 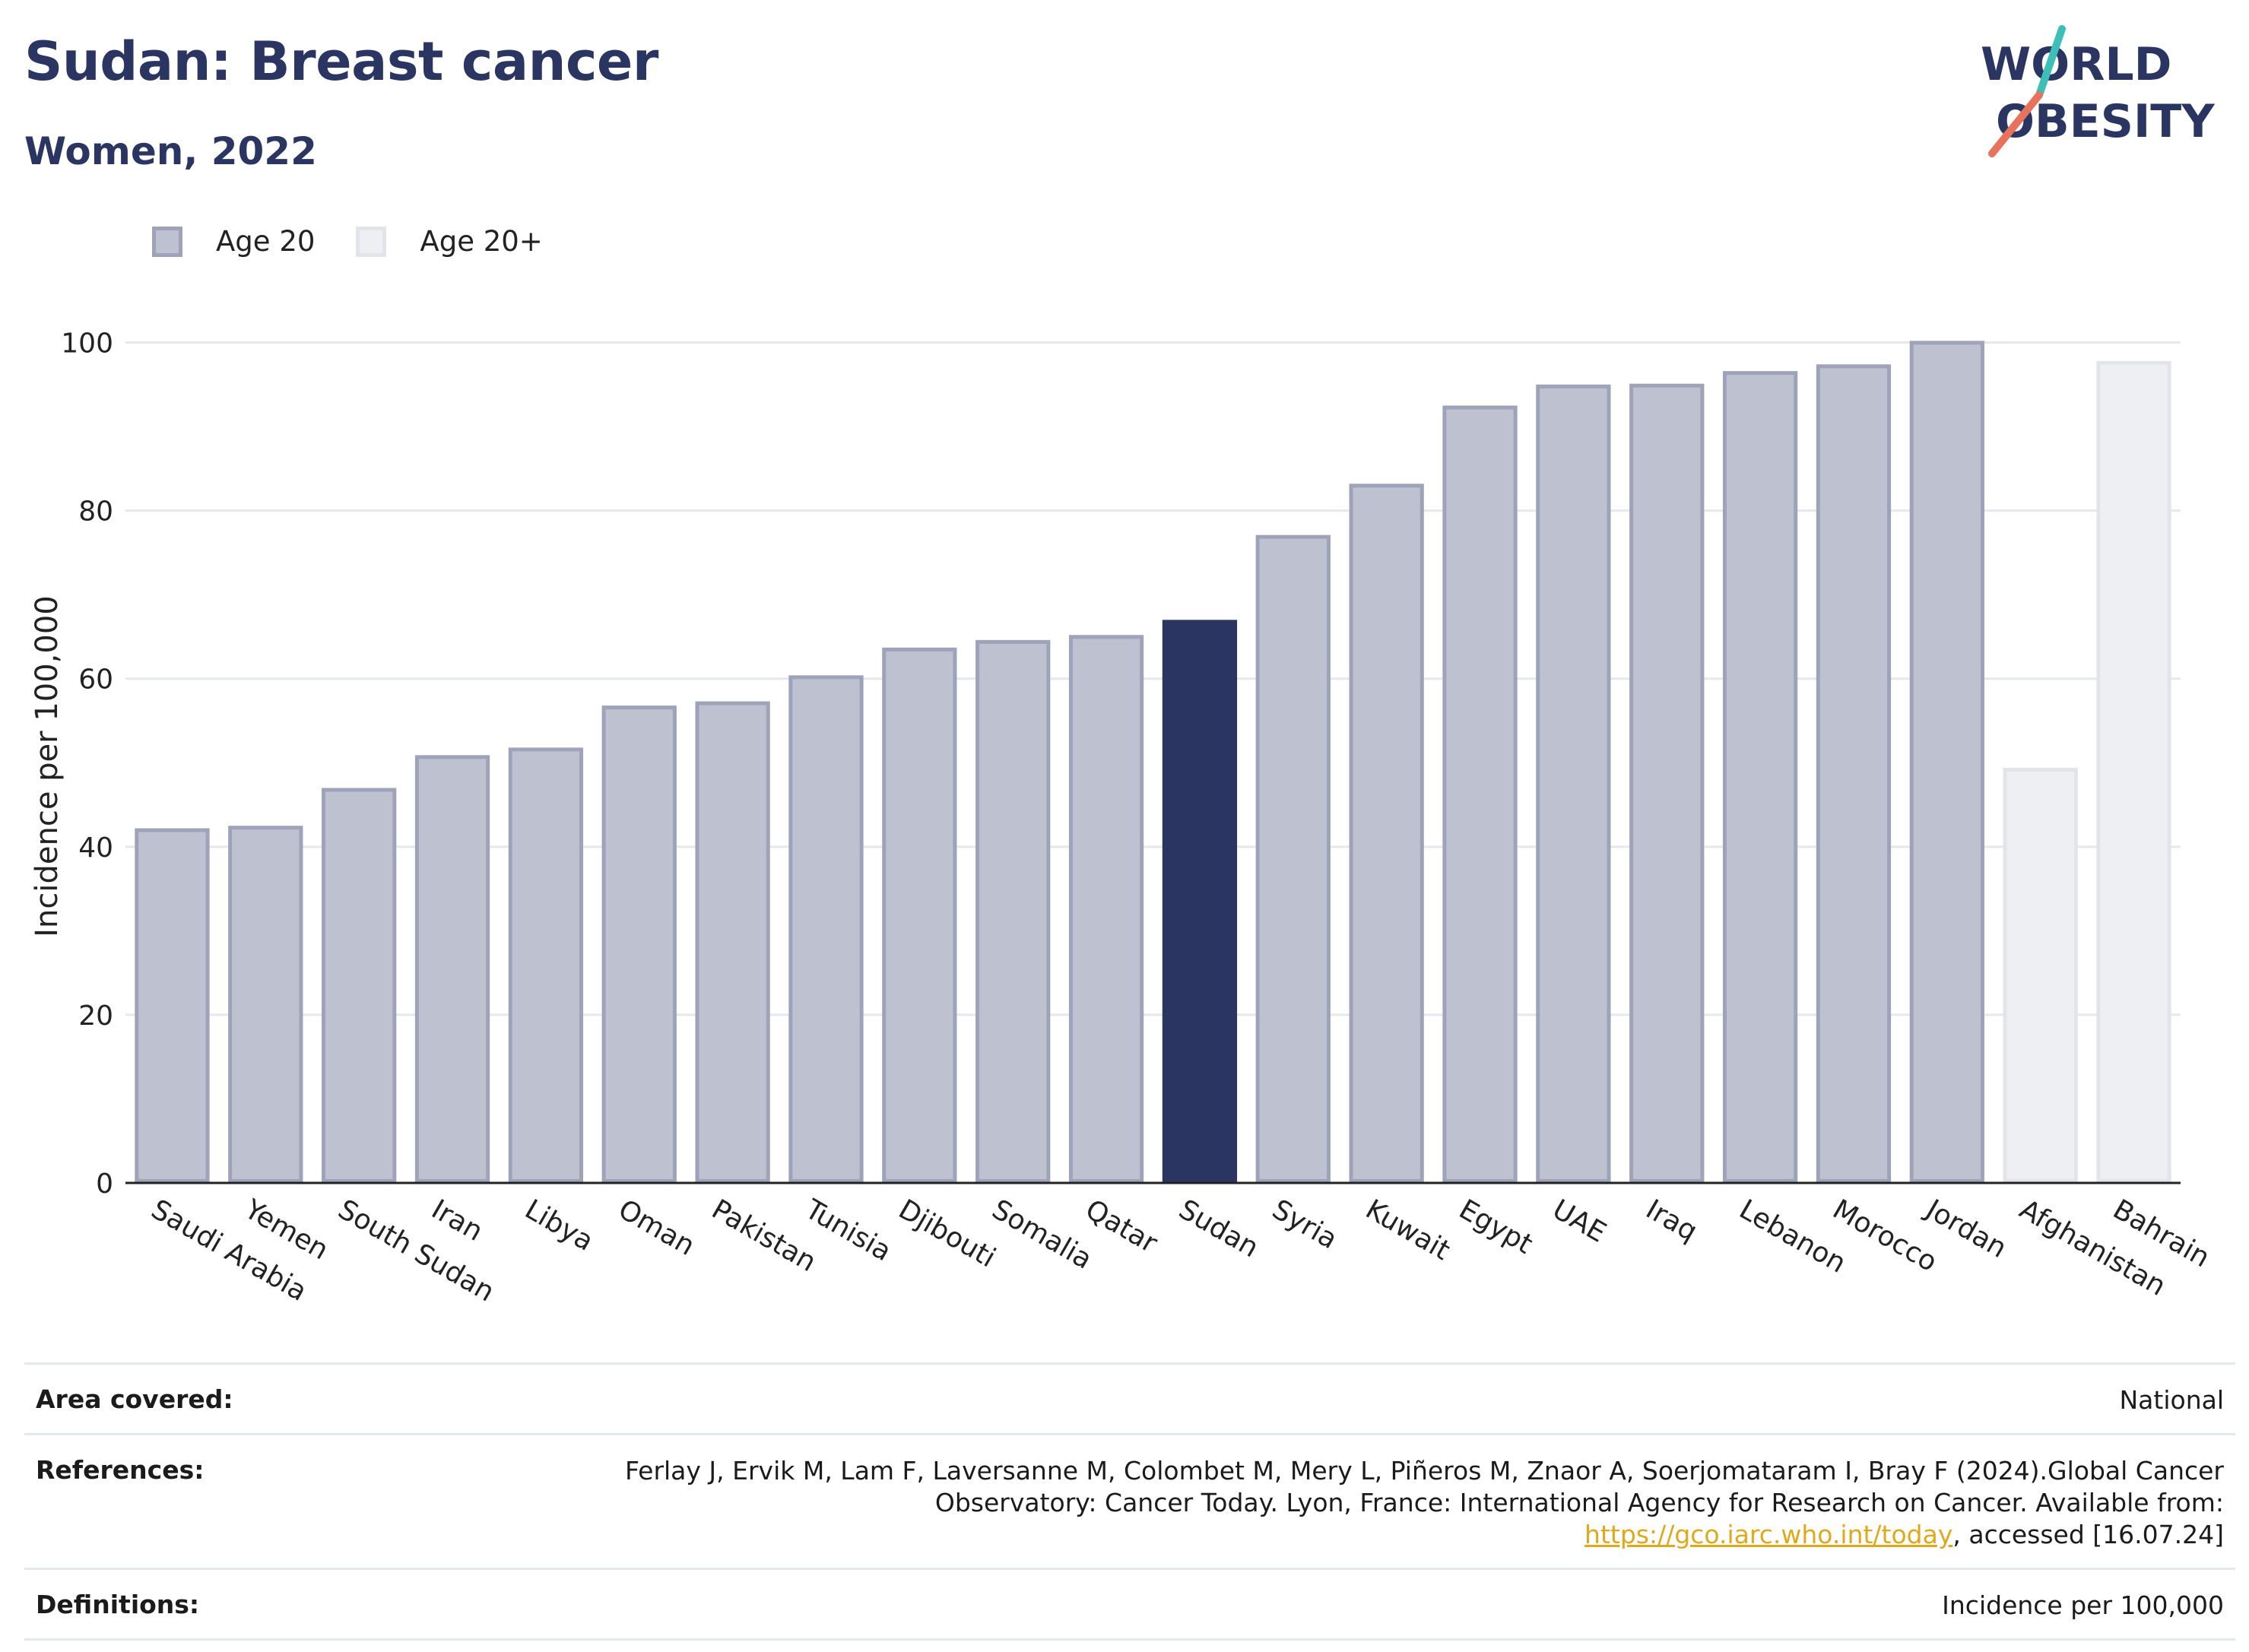 I want to click on bar-south-sudan, so click(x=359, y=986).